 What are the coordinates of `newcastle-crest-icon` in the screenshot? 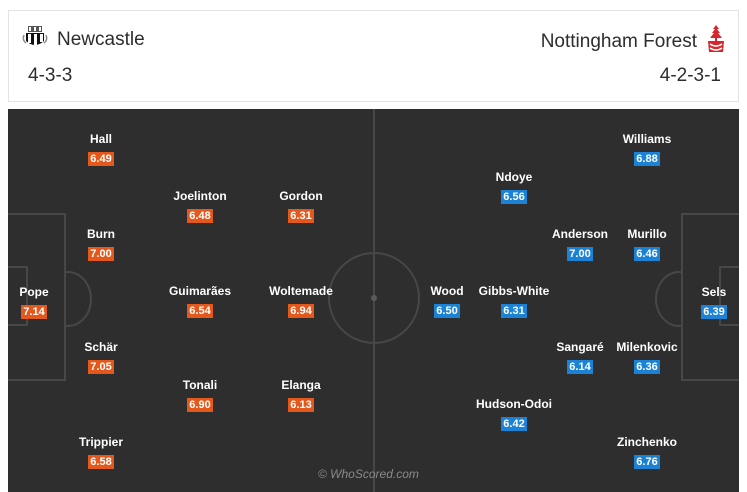 It's located at (35, 39).